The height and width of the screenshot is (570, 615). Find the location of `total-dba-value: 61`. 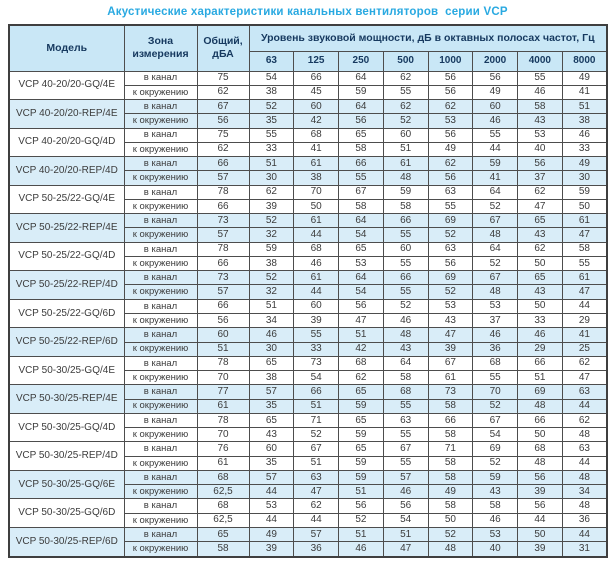

total-dba-value: 61 is located at coordinates (223, 463).